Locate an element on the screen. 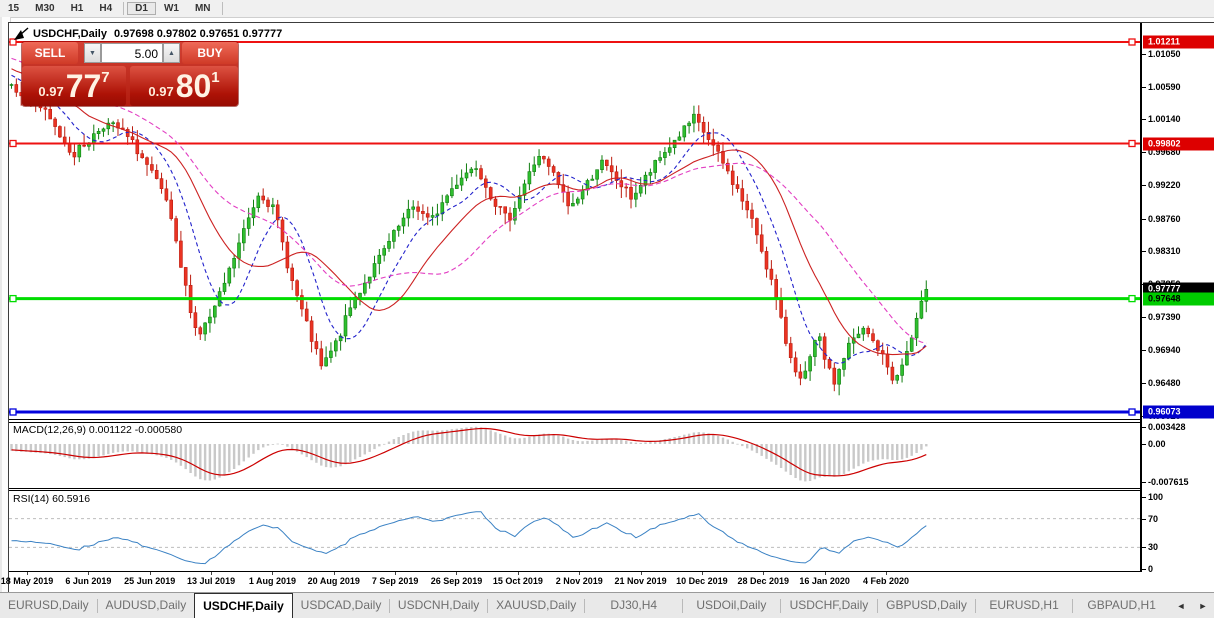 This screenshot has height=618, width=1214. chart-tab-EURUSD-Daily: EURUSD,Daily is located at coordinates (48, 605).